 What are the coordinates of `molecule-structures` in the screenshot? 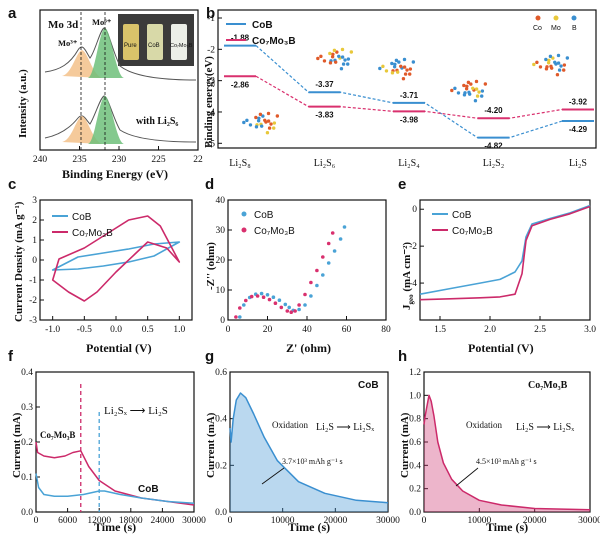 It's located at (406, 91).